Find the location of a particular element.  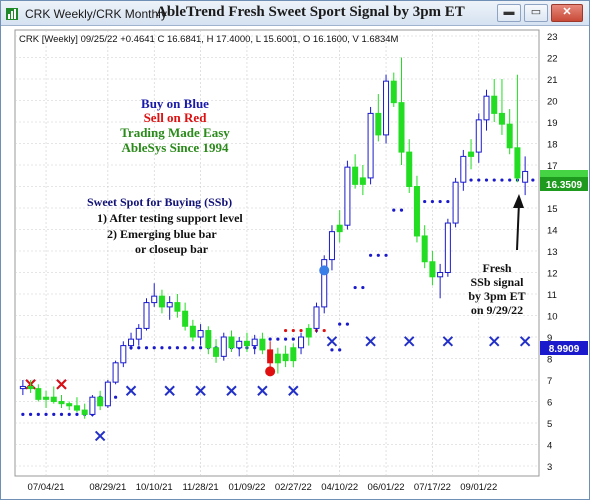

window-controls: ▬ ▭ ✕ is located at coordinates (540, 13).